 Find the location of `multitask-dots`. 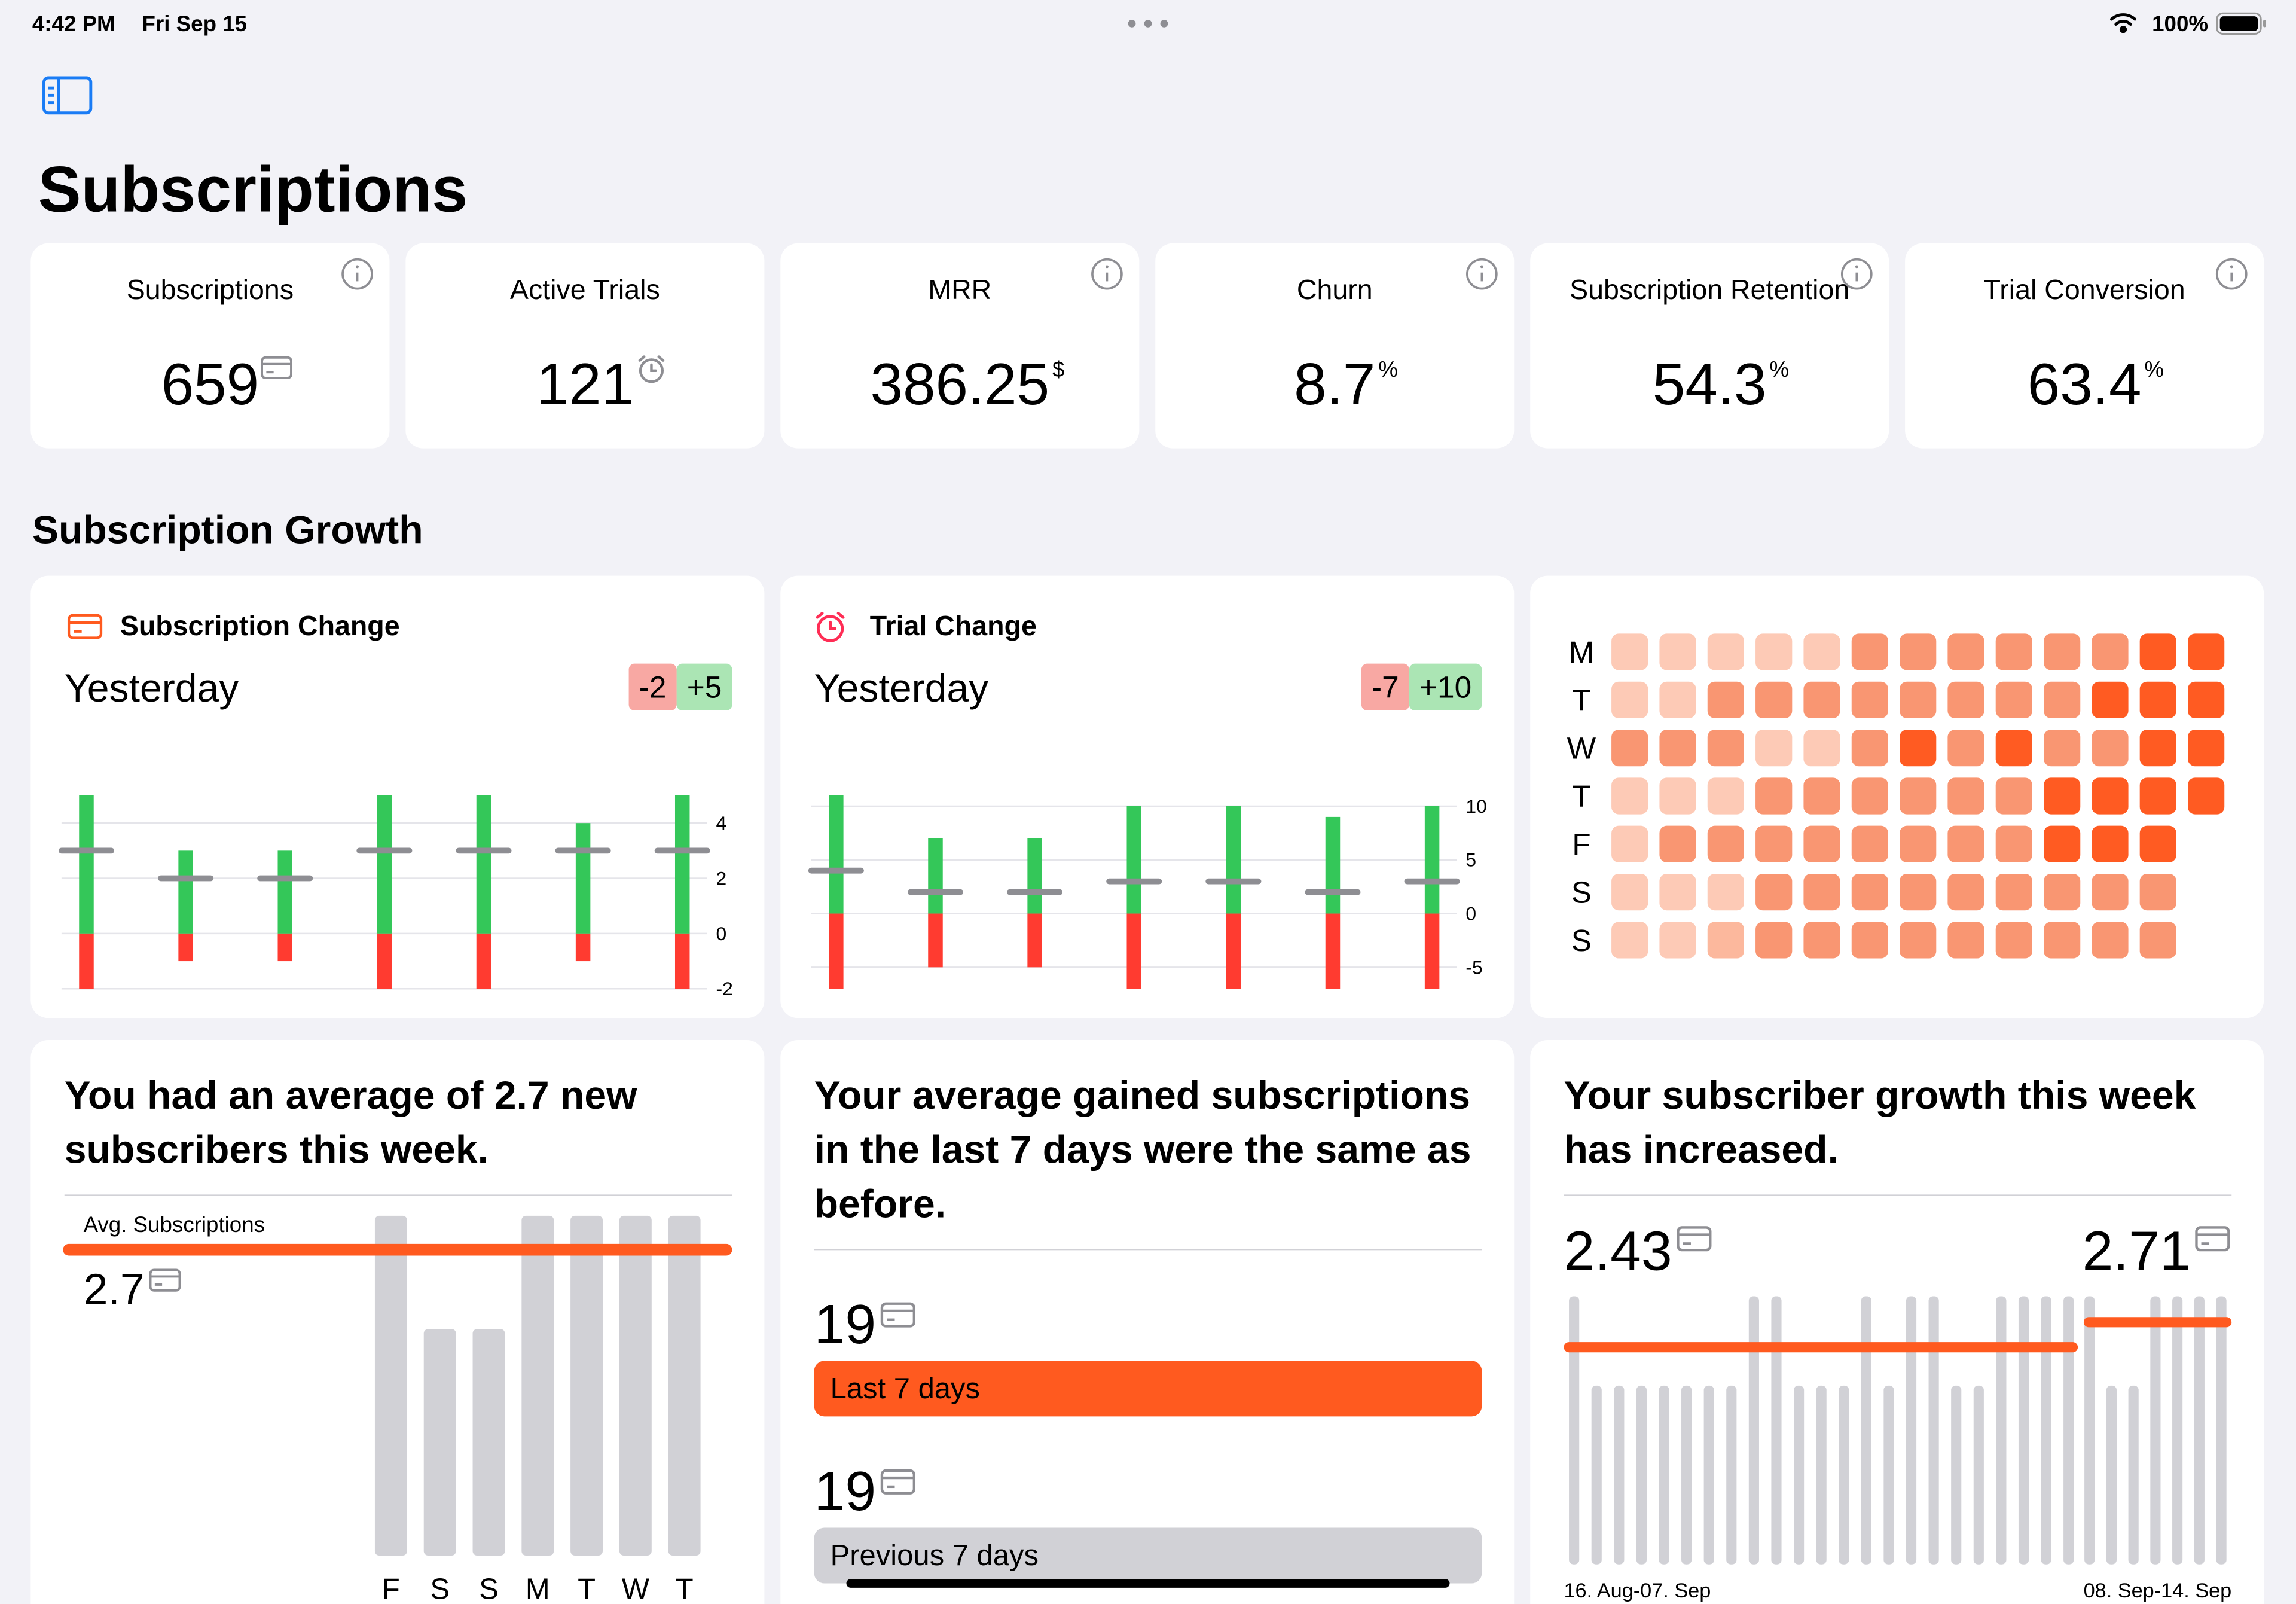

multitask-dots is located at coordinates (1148, 24).